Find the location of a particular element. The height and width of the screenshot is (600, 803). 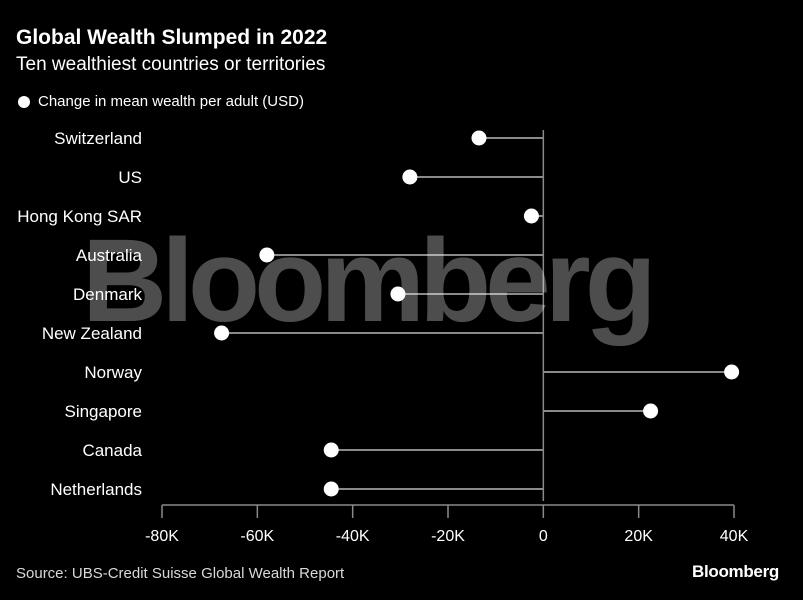

category-label: Switzerland is located at coordinates (98, 138).